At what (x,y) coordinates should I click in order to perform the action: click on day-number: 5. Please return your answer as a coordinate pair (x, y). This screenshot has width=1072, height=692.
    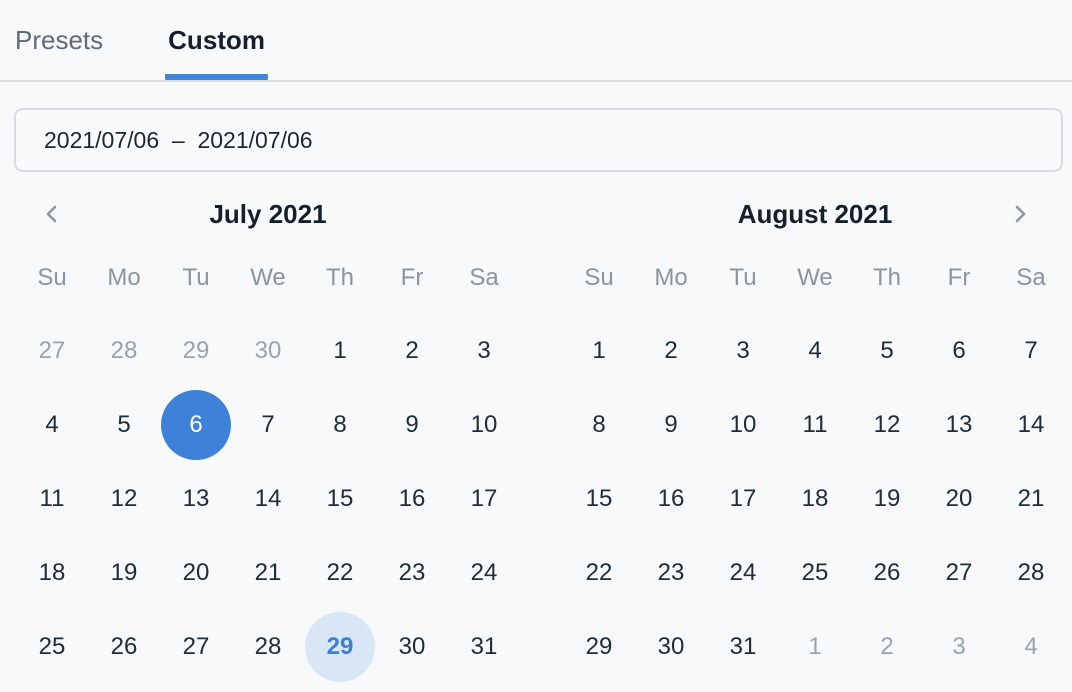
    Looking at the image, I should click on (124, 424).